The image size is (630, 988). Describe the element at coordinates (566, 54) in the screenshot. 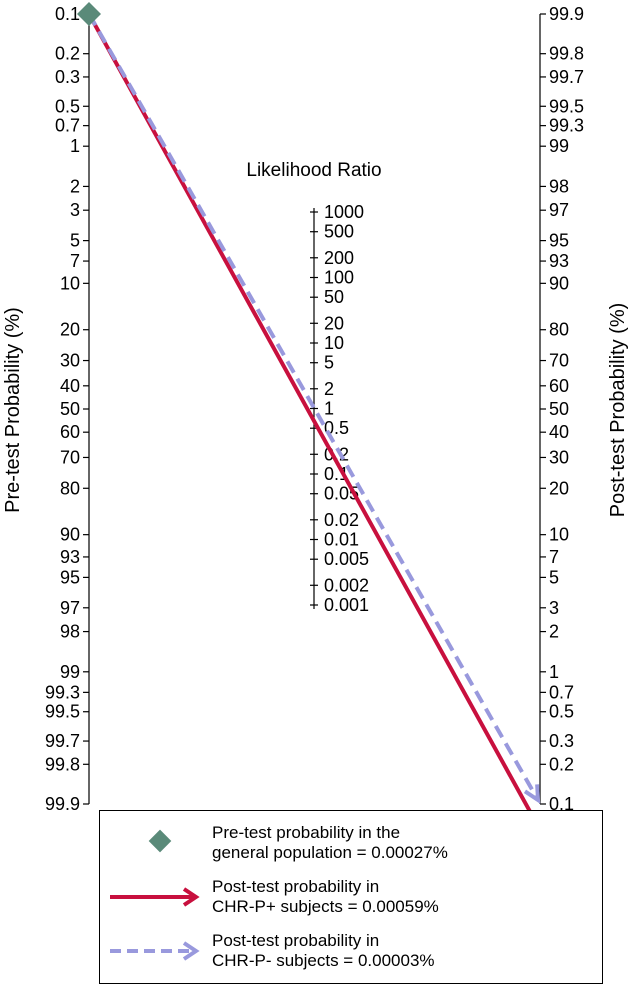

I see `posttest-tick-label: 99.8` at that location.